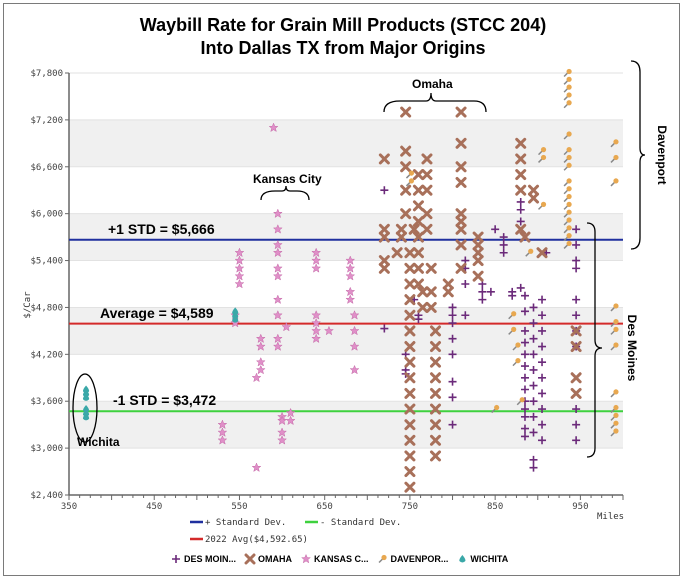  Describe the element at coordinates (46, 121) in the screenshot. I see `y-tick-label: $7,200` at that location.